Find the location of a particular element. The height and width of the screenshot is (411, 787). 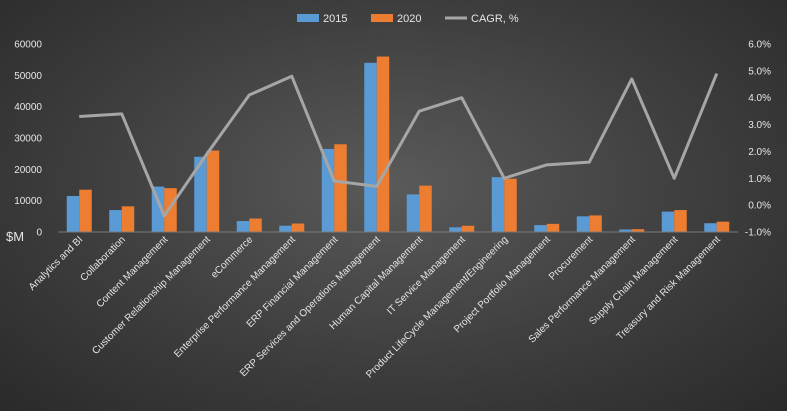

category-label: Analytics and BI is located at coordinates (56, 263).